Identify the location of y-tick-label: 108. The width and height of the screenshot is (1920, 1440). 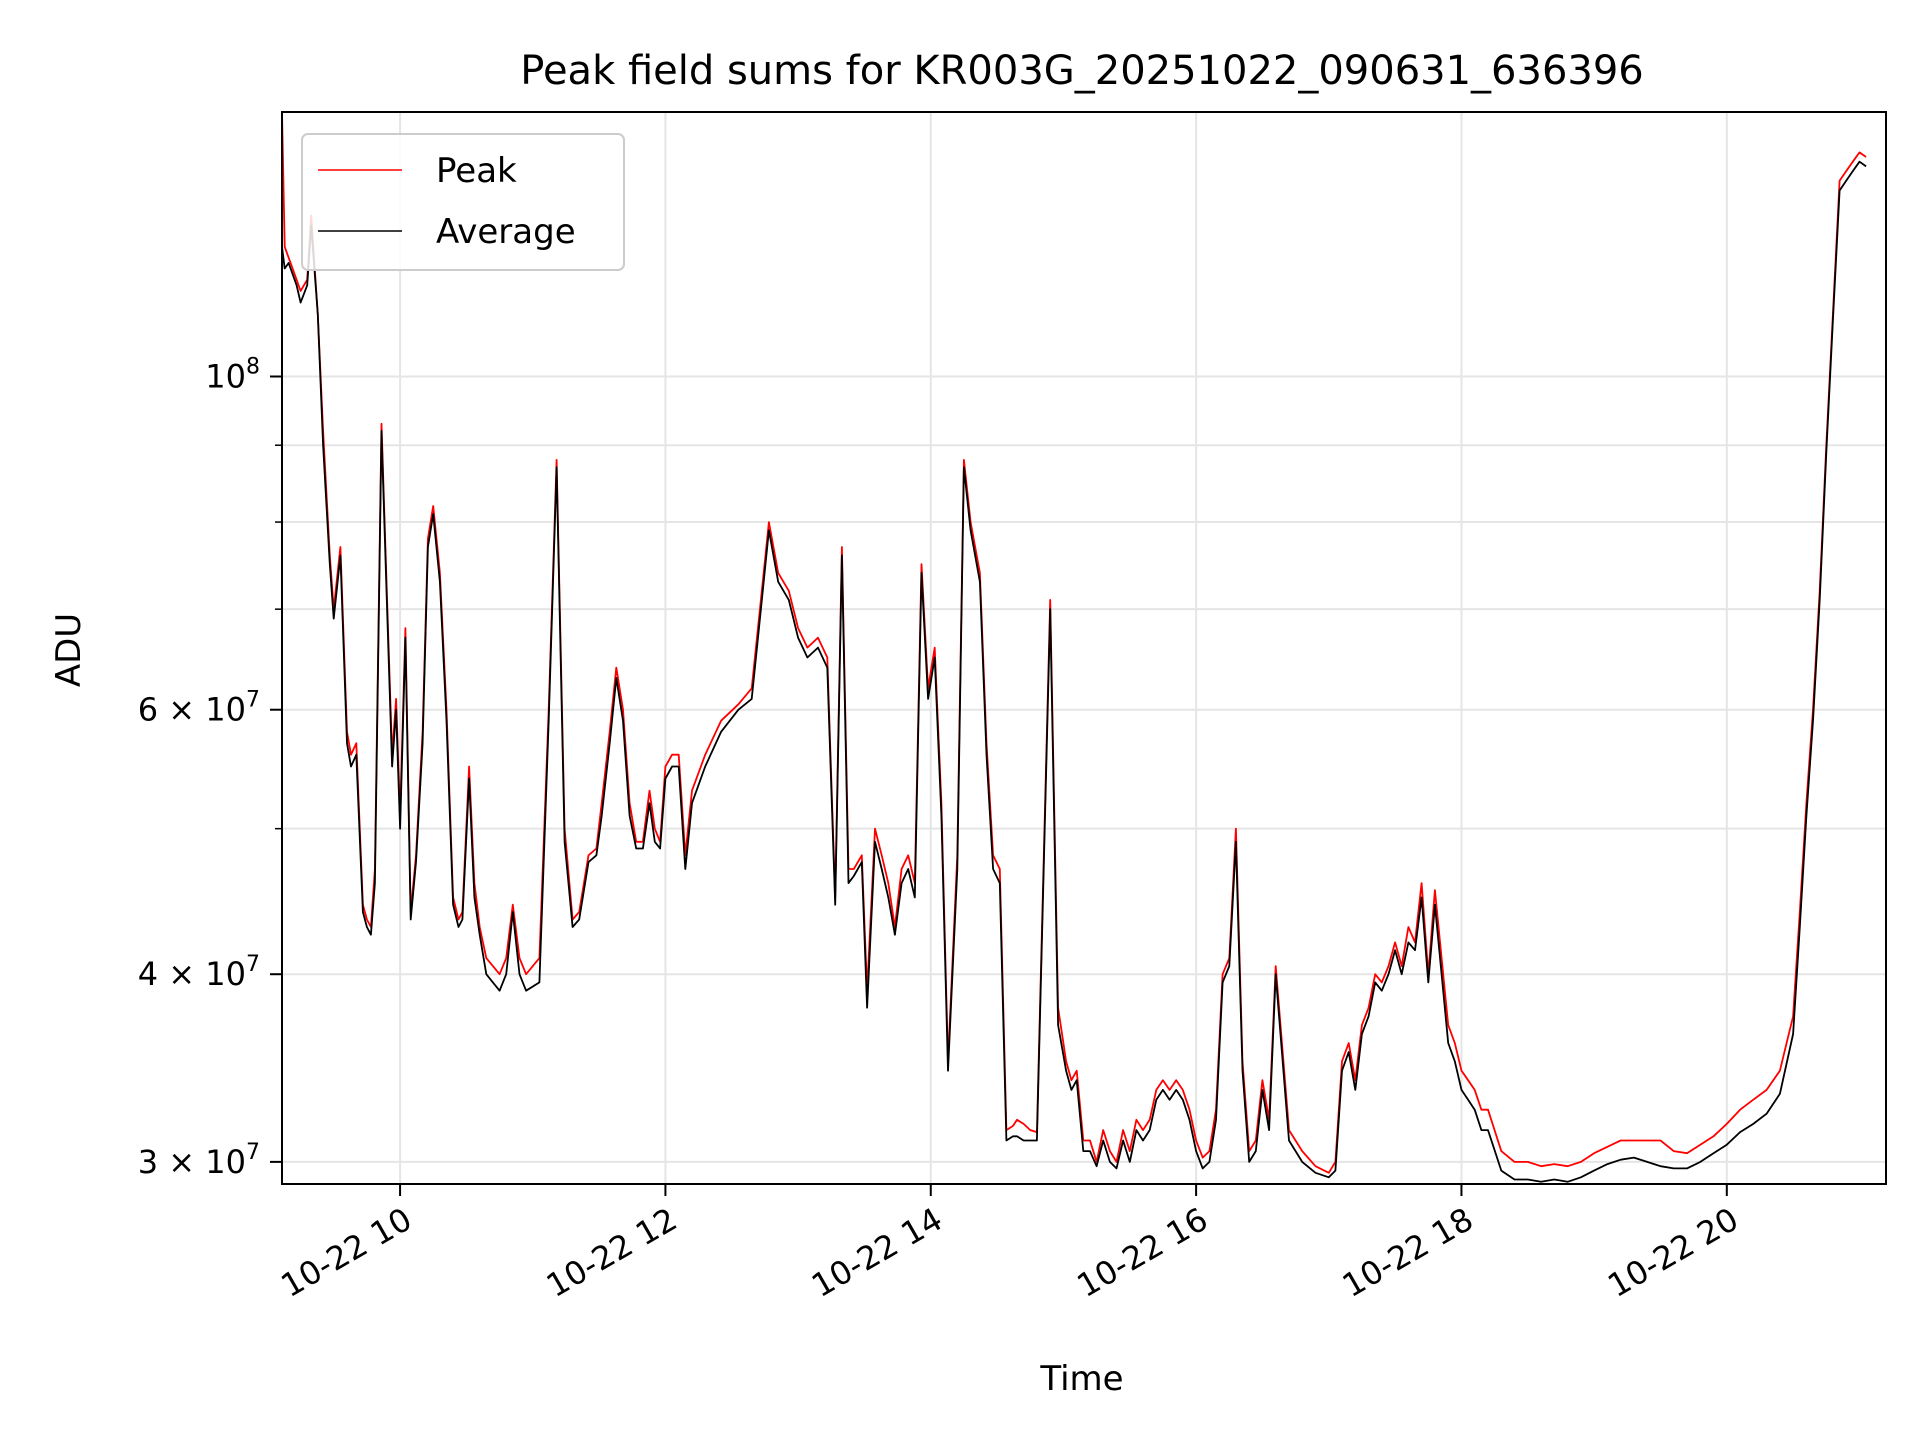
(232, 374).